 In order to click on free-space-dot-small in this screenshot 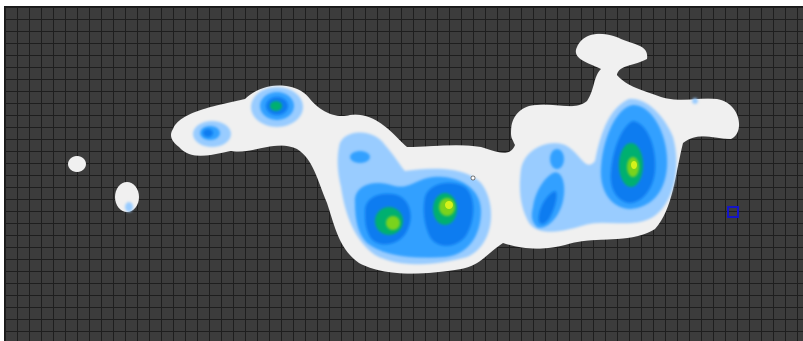, I will do `click(77, 164)`.